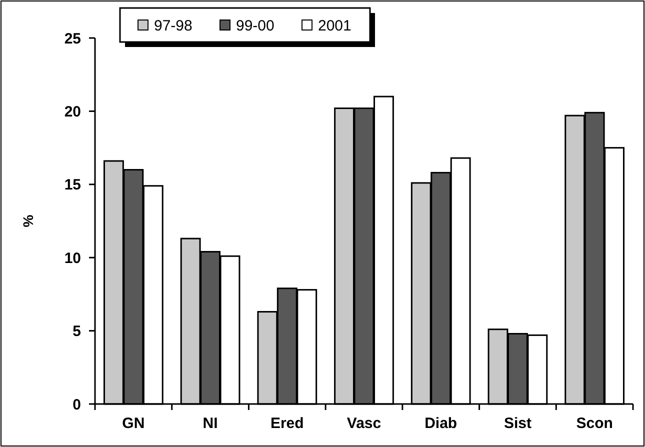  I want to click on x-tick-label: Scon, so click(594, 423).